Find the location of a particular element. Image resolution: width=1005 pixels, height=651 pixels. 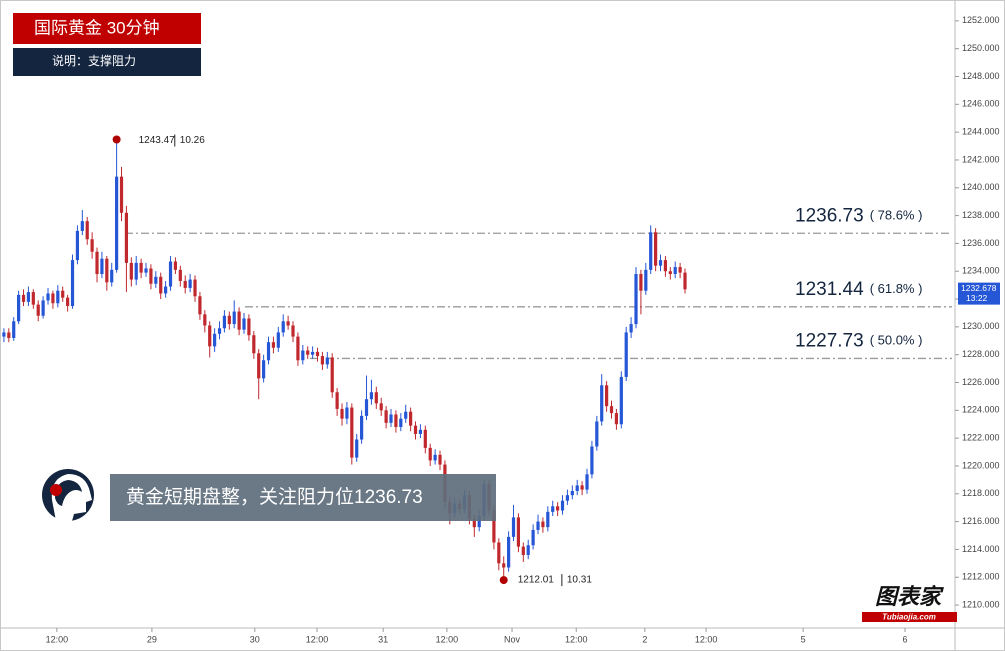

level-ratio: ( 78.6% ) is located at coordinates (896, 215).